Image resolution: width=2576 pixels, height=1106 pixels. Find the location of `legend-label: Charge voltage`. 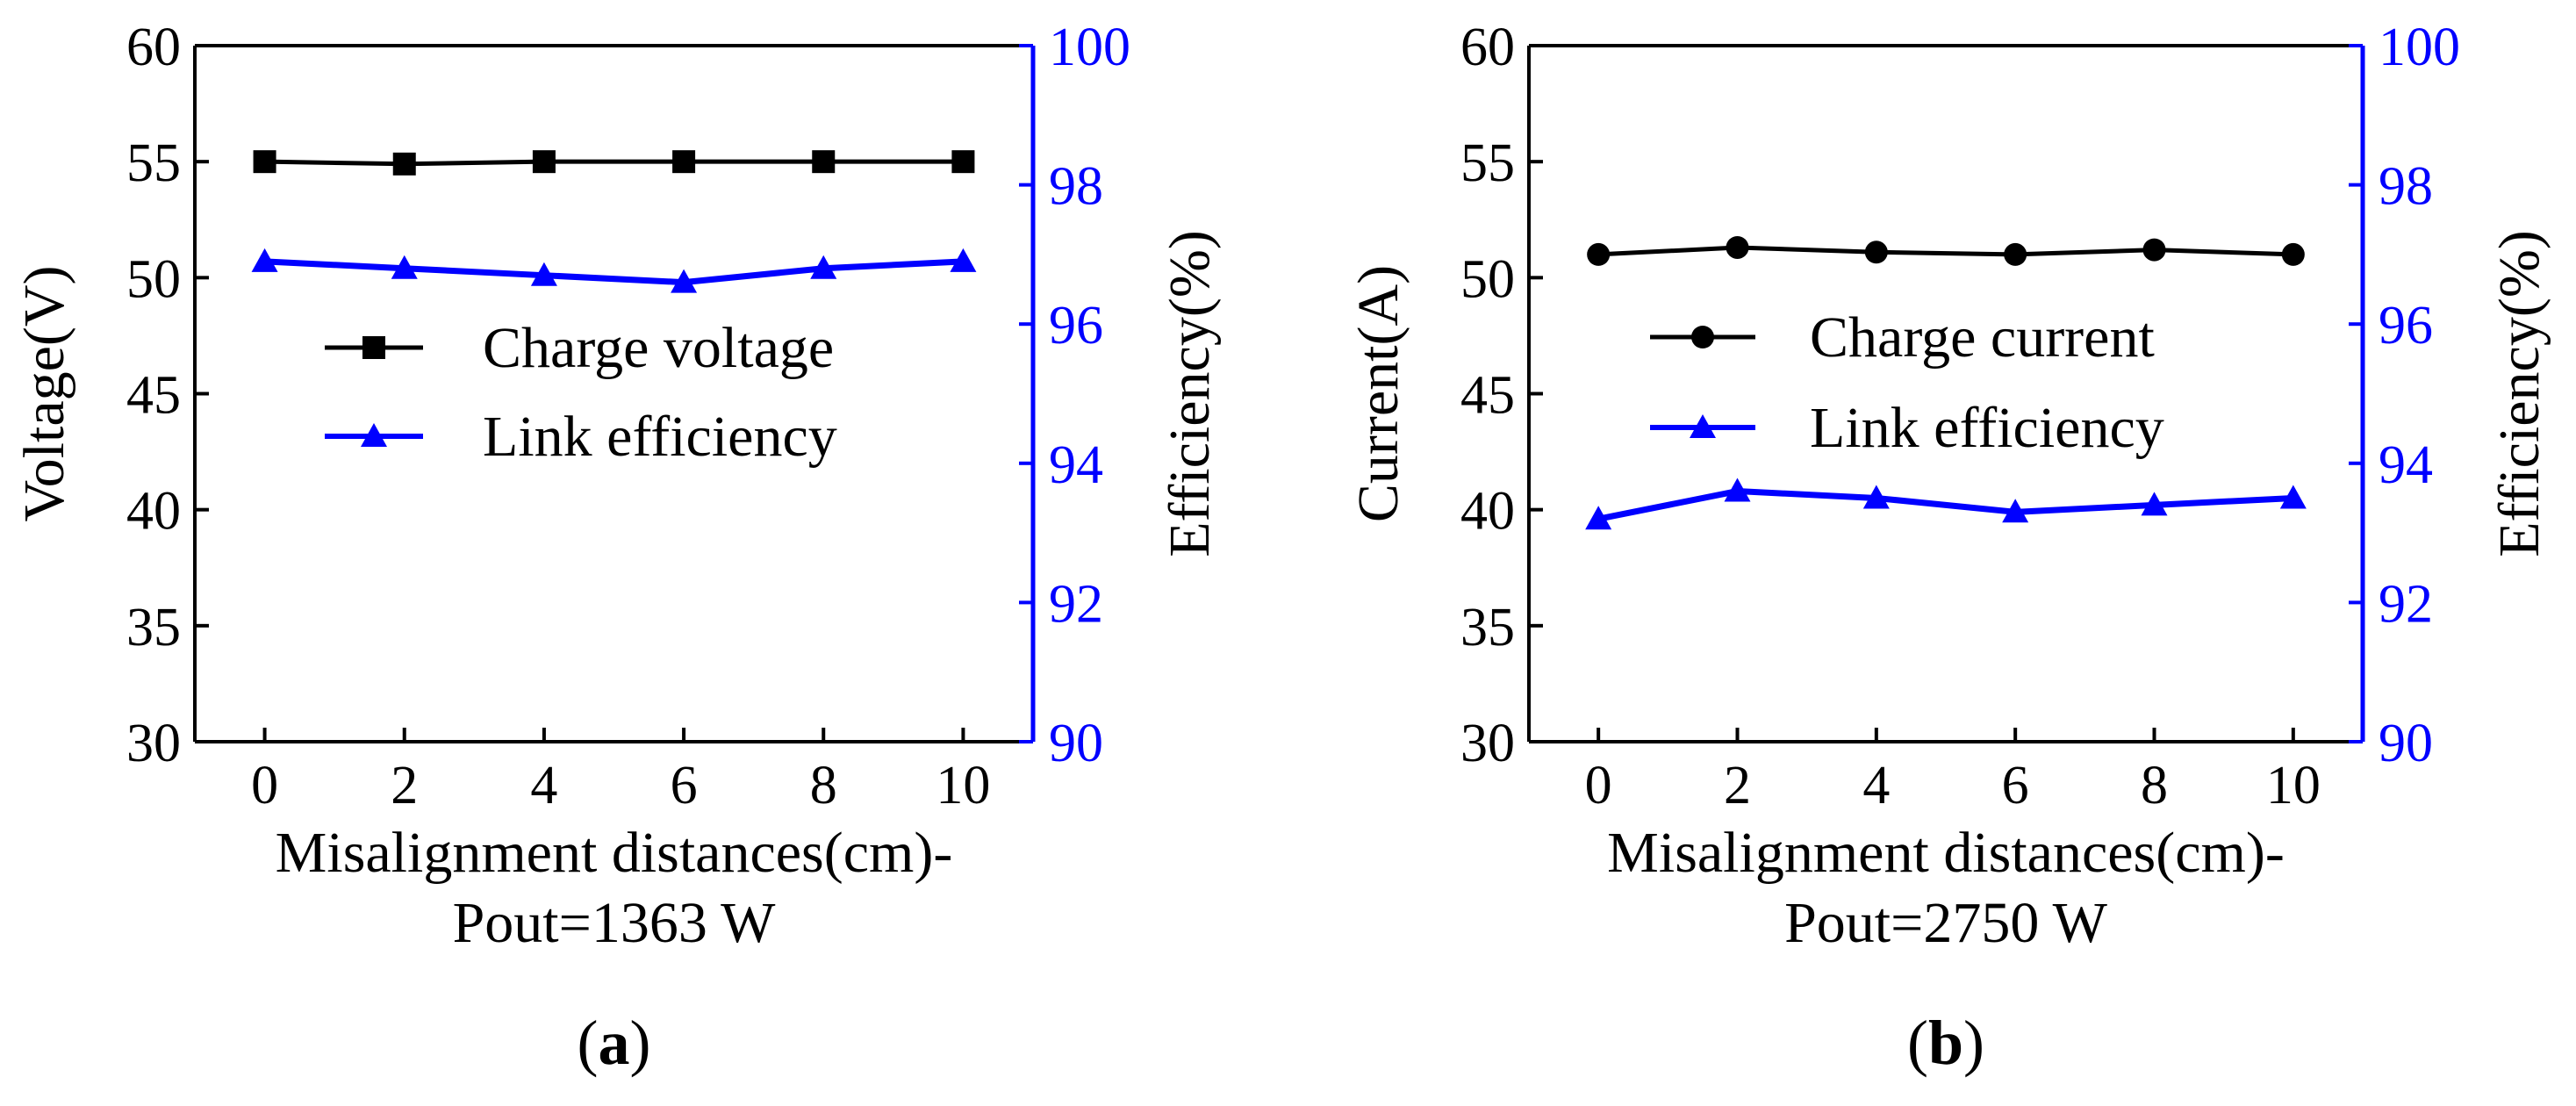

legend-label: Charge voltage is located at coordinates (658, 348).